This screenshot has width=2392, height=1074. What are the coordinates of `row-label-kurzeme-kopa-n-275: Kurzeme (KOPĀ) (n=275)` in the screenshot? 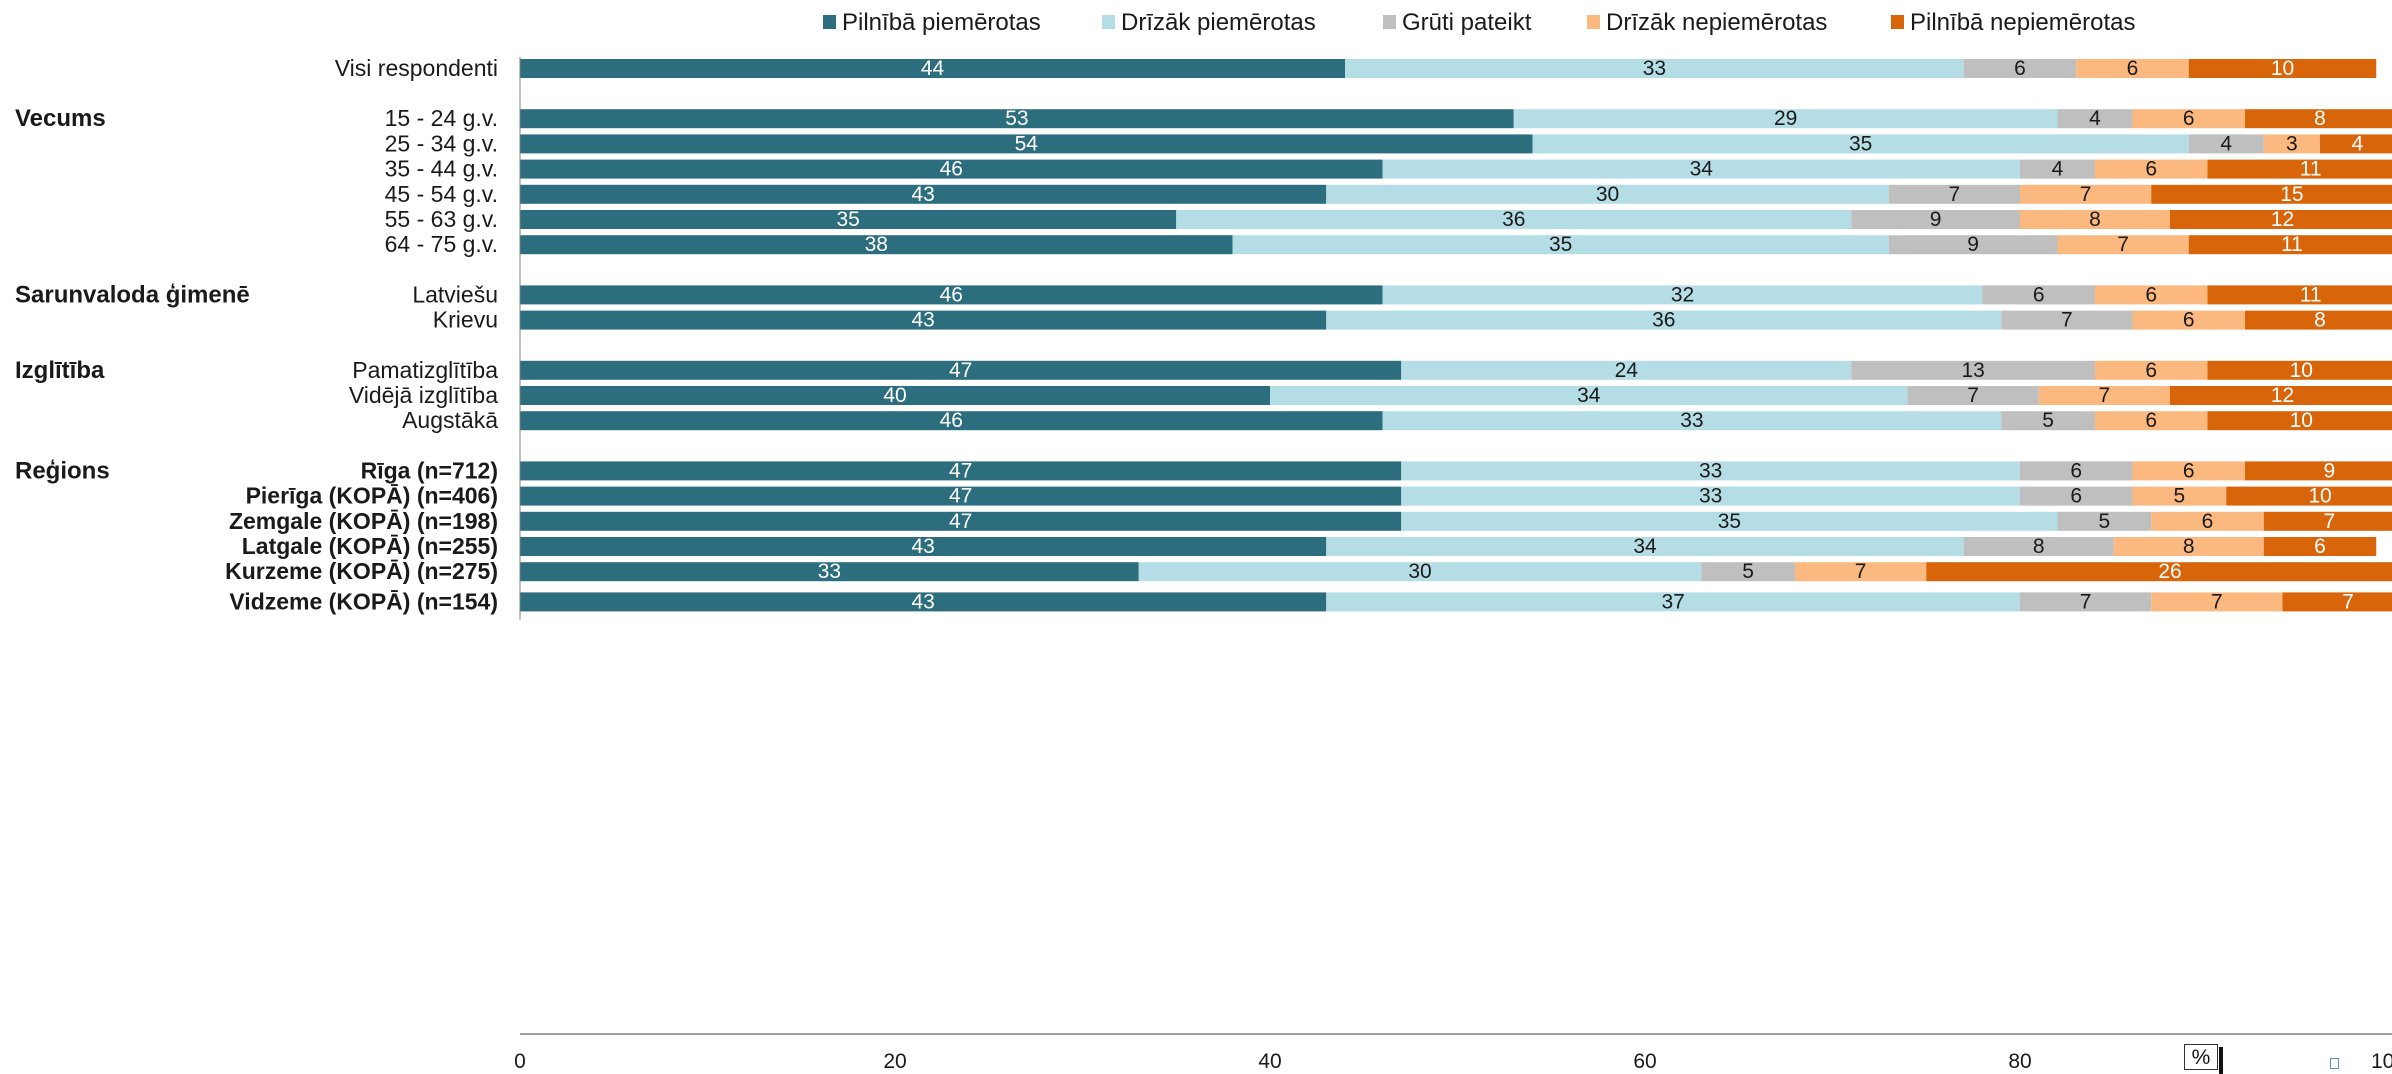 It's located at (361, 571).